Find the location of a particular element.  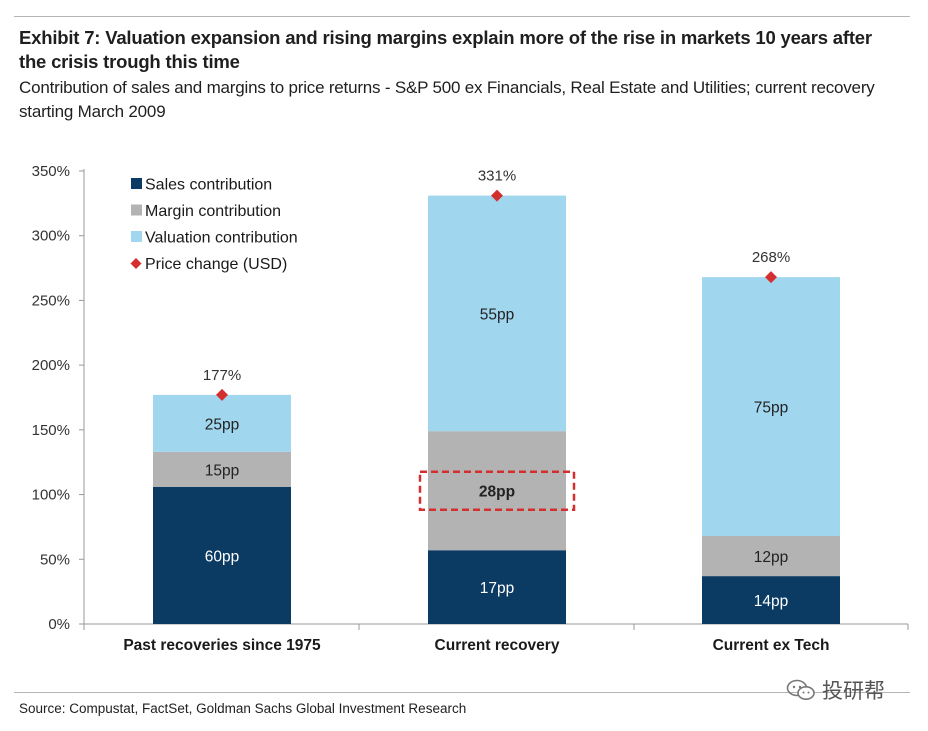

bar-segment-label: 60pp is located at coordinates (222, 556).